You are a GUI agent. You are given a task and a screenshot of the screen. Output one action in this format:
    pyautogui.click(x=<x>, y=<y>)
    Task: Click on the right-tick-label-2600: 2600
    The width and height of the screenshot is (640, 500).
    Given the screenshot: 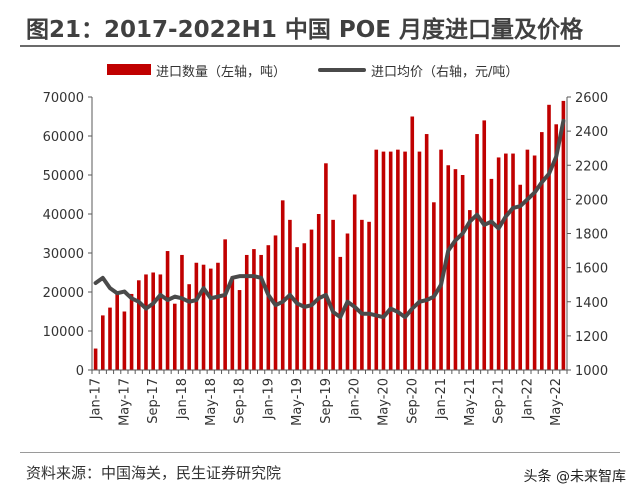 What is the action you would take?
    pyautogui.click(x=591, y=98)
    